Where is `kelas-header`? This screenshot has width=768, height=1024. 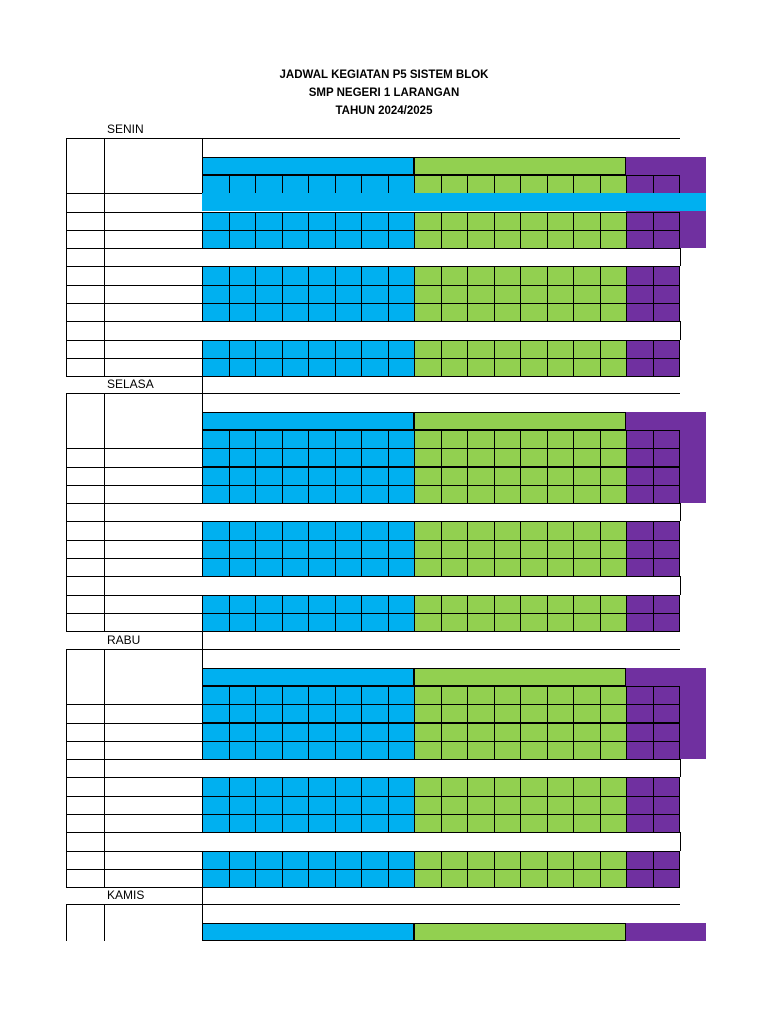
kelas-header is located at coordinates (441, 147).